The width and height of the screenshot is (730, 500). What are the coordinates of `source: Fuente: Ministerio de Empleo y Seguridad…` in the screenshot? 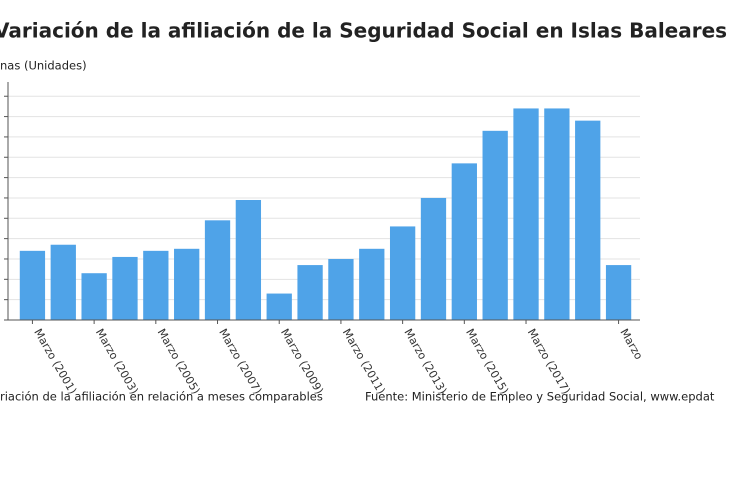 It's located at (540, 397).